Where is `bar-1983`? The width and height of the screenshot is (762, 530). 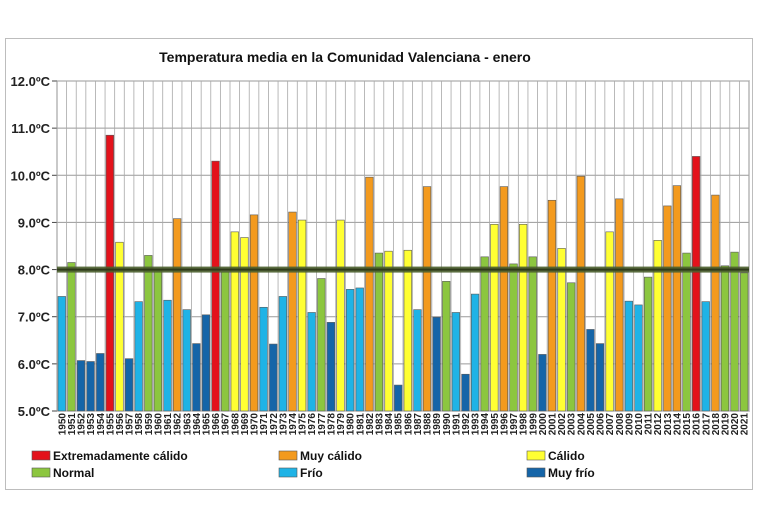
bar-1983 is located at coordinates (379, 332).